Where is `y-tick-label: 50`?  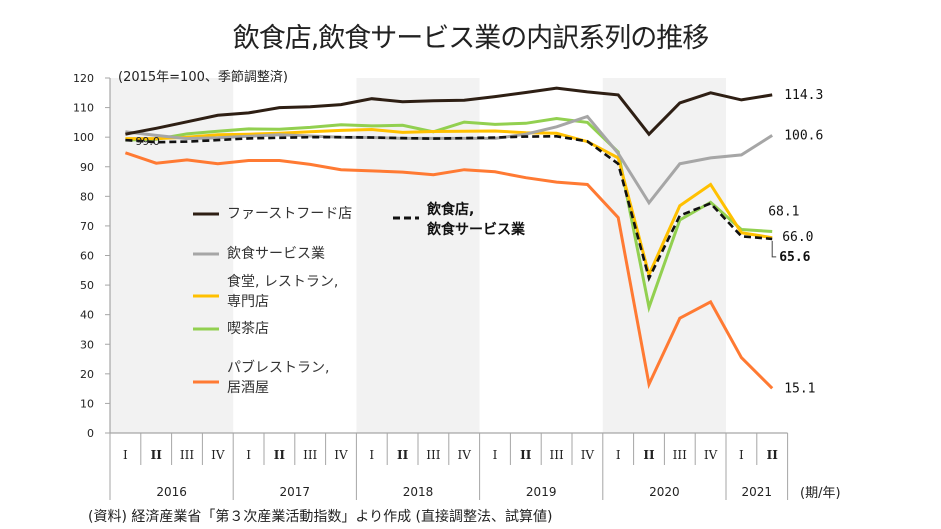
y-tick-label: 50 is located at coordinates (87, 285).